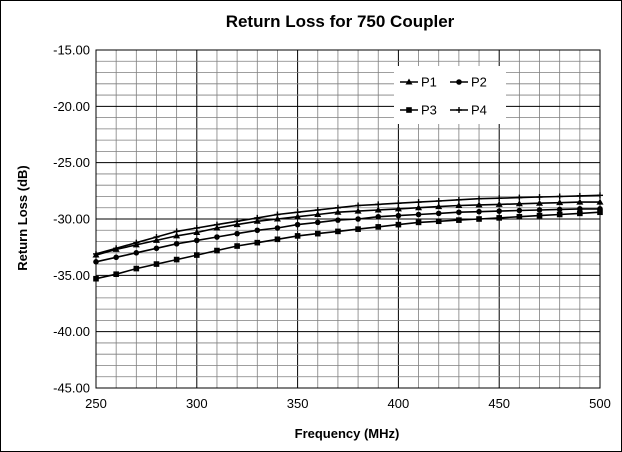 This screenshot has height=452, width=622. What do you see at coordinates (71, 219) in the screenshot?
I see `y-tick-label: -30.00` at bounding box center [71, 219].